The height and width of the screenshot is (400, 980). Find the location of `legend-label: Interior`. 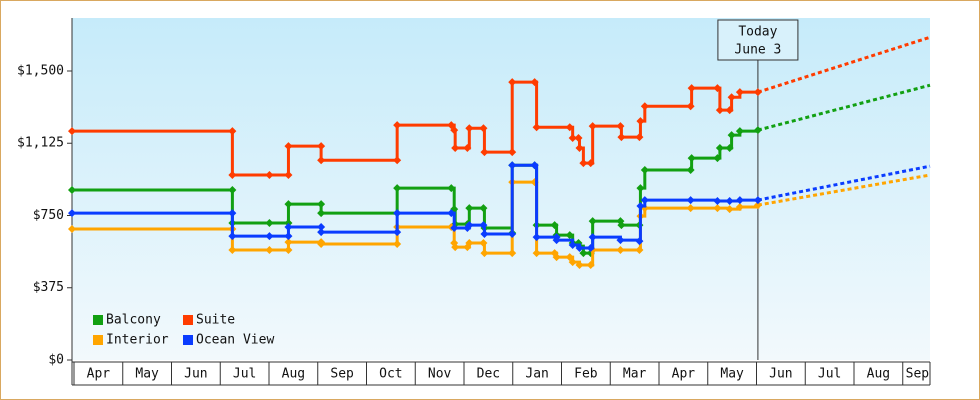

legend-label: Interior is located at coordinates (137, 340).